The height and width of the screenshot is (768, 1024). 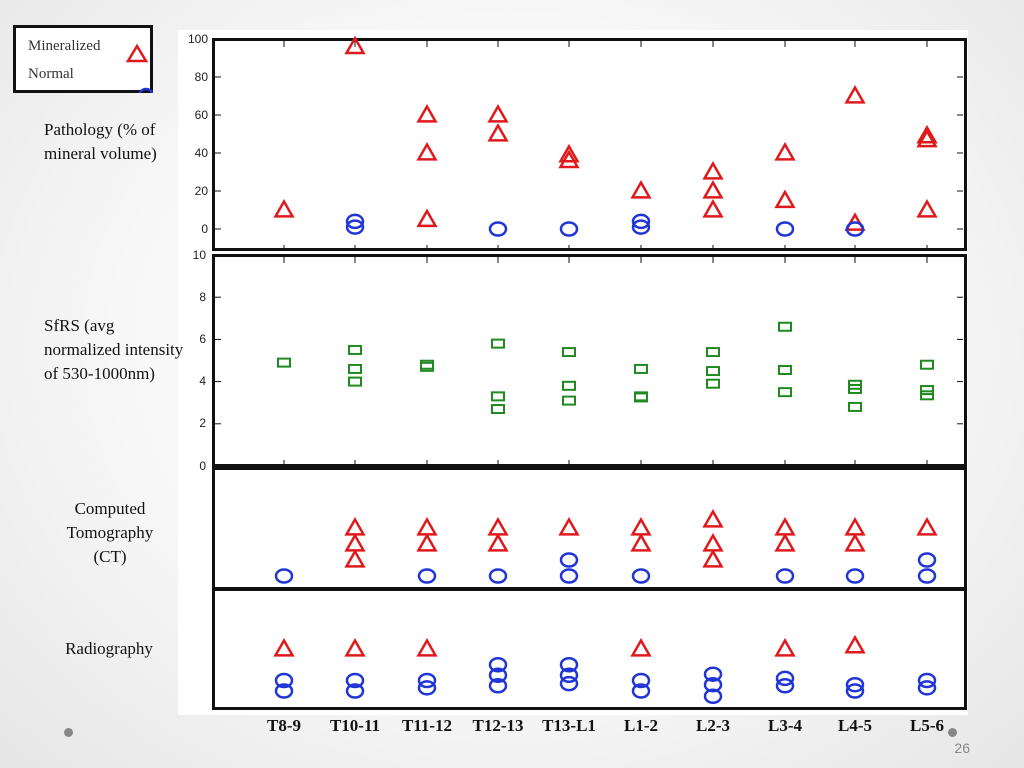 I want to click on legend-label-normal: Normal, so click(x=51, y=74).